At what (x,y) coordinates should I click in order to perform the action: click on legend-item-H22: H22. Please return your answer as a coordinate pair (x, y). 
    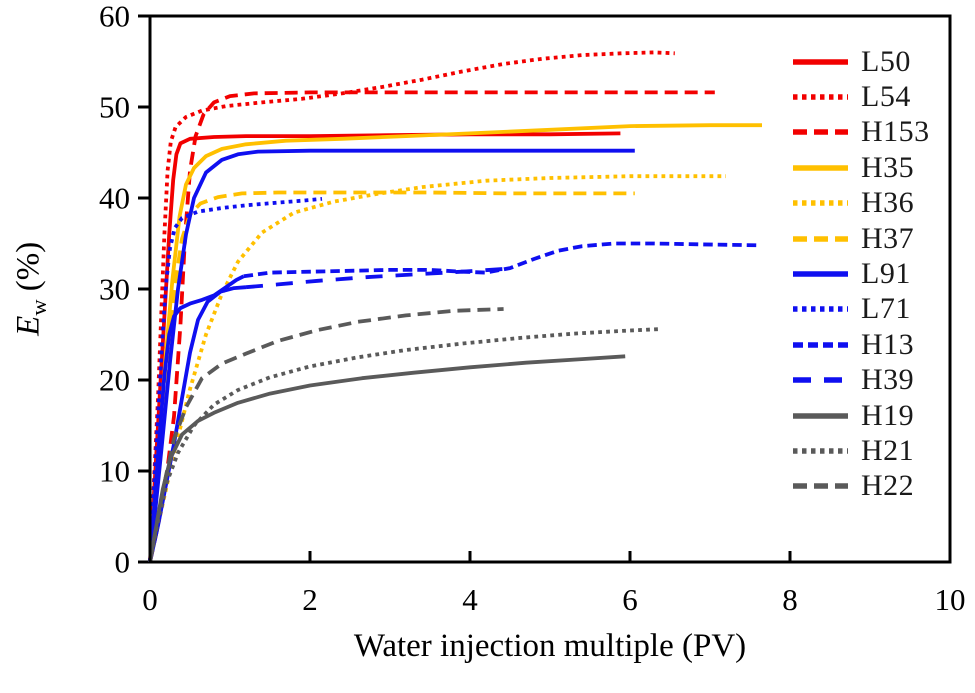
    Looking at the image, I should click on (861, 486).